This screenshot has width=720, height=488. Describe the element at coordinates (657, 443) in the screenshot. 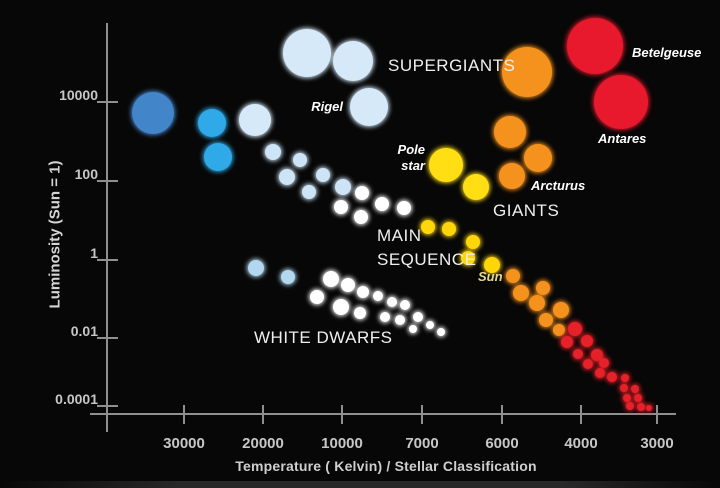

I see `x-tick-label: 3000` at that location.